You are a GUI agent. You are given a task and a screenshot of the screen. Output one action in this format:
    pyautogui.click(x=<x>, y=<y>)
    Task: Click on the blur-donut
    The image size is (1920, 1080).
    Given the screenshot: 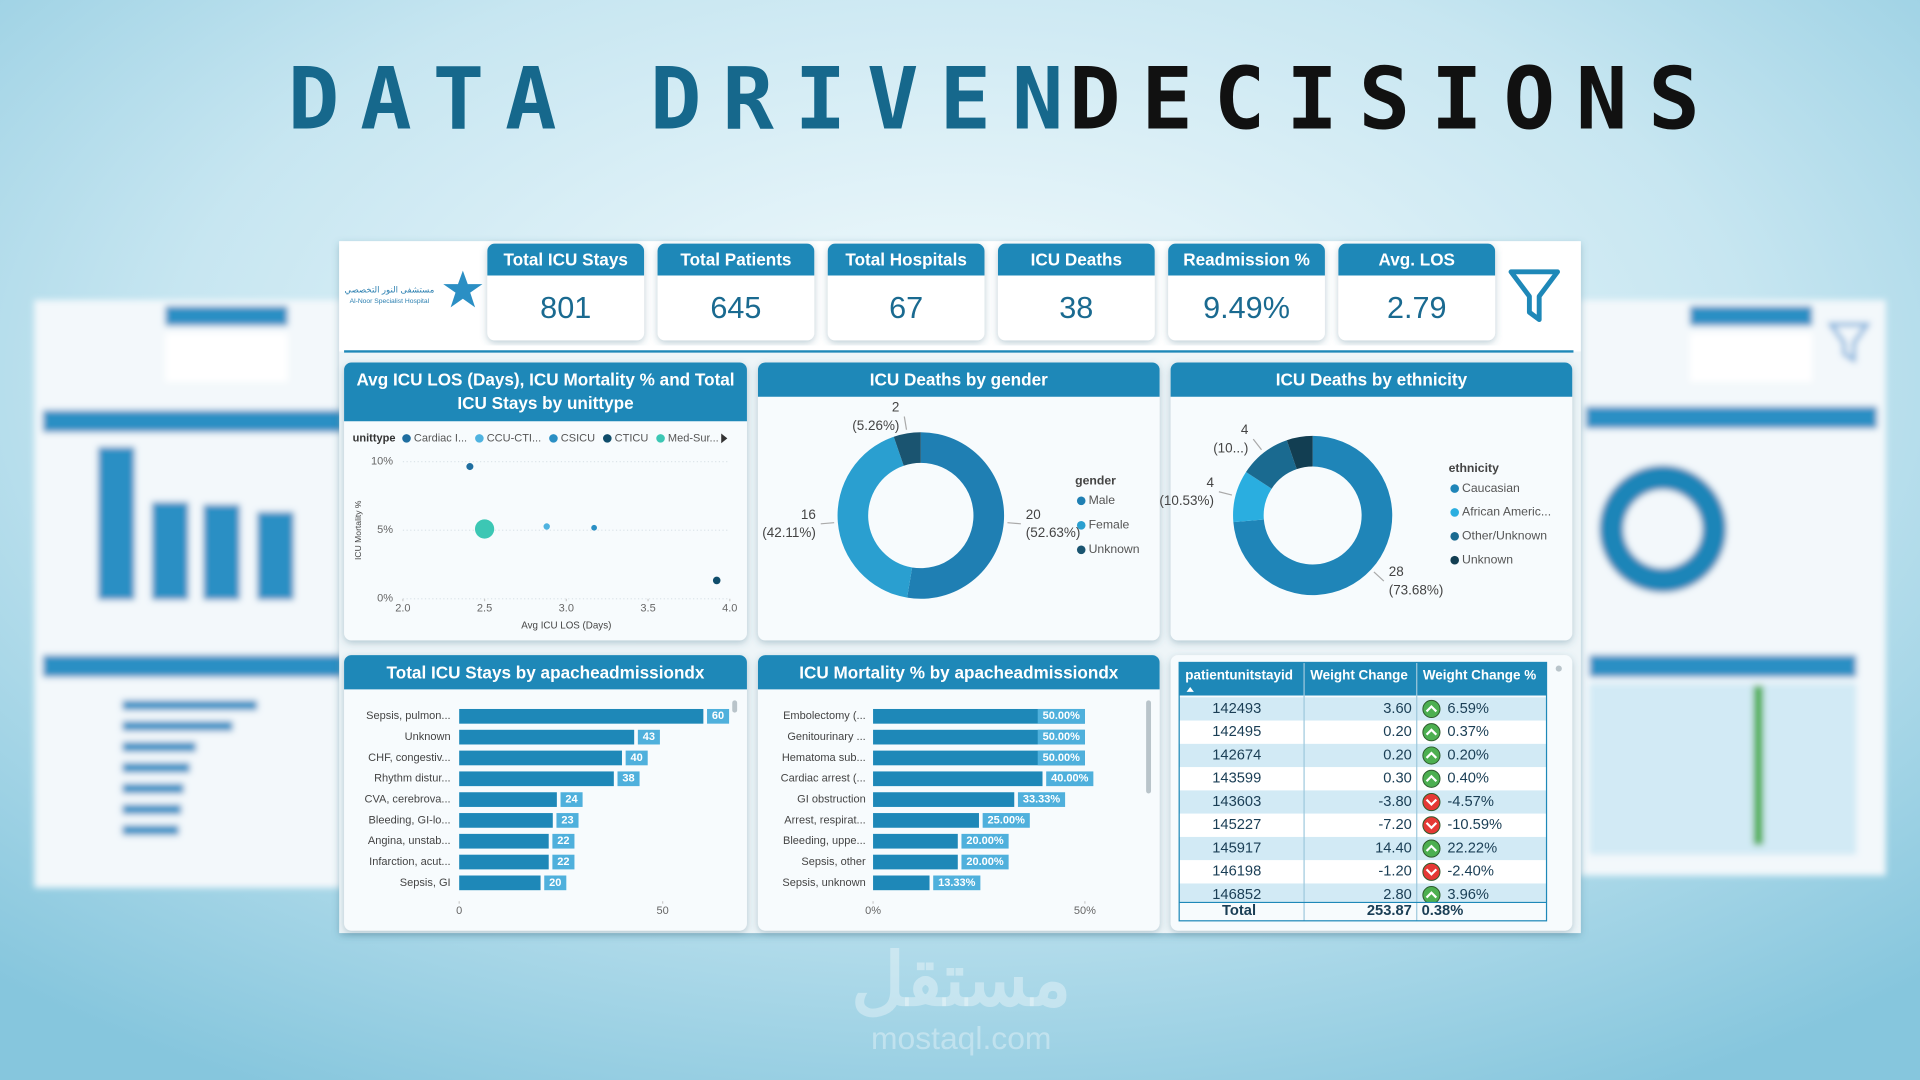 What is the action you would take?
    pyautogui.click(x=1663, y=529)
    